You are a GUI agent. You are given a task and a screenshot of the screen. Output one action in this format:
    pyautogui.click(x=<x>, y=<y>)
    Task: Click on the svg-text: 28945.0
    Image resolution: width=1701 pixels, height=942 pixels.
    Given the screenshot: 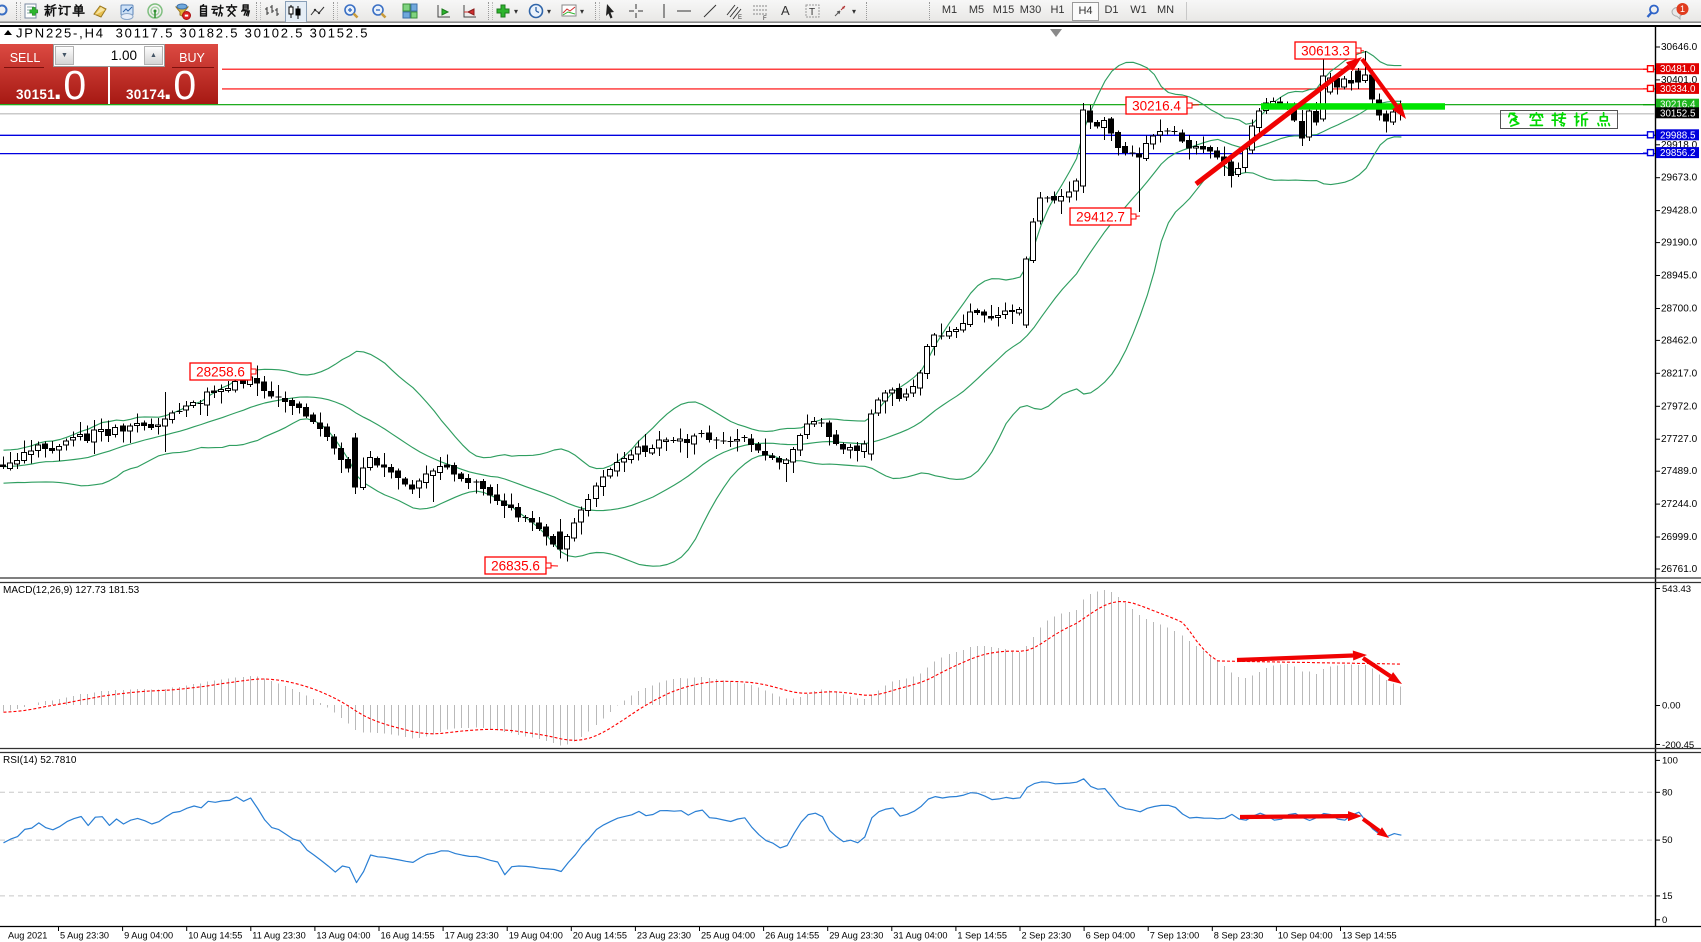 What is the action you would take?
    pyautogui.click(x=1679, y=276)
    